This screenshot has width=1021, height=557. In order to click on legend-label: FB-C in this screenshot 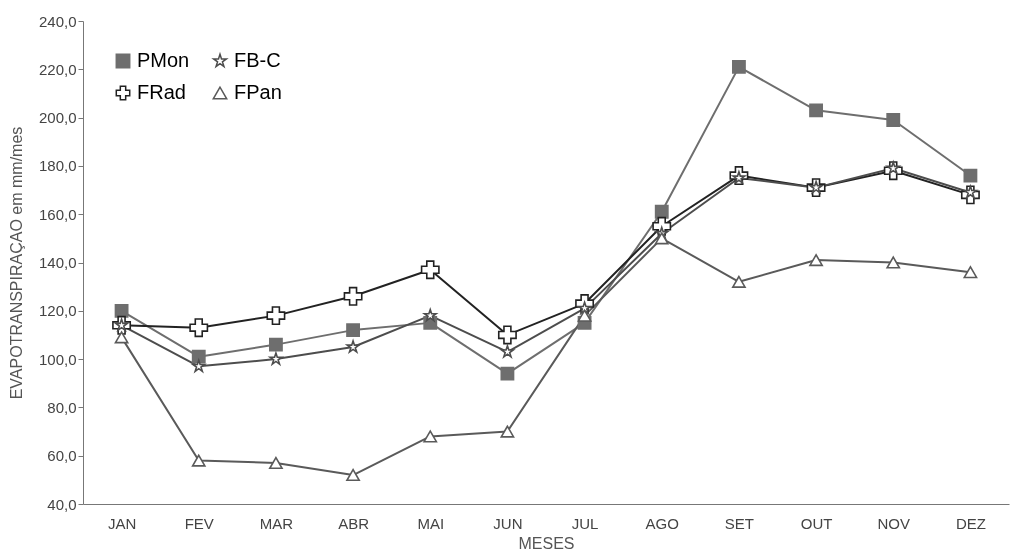, I will do `click(257, 60)`.